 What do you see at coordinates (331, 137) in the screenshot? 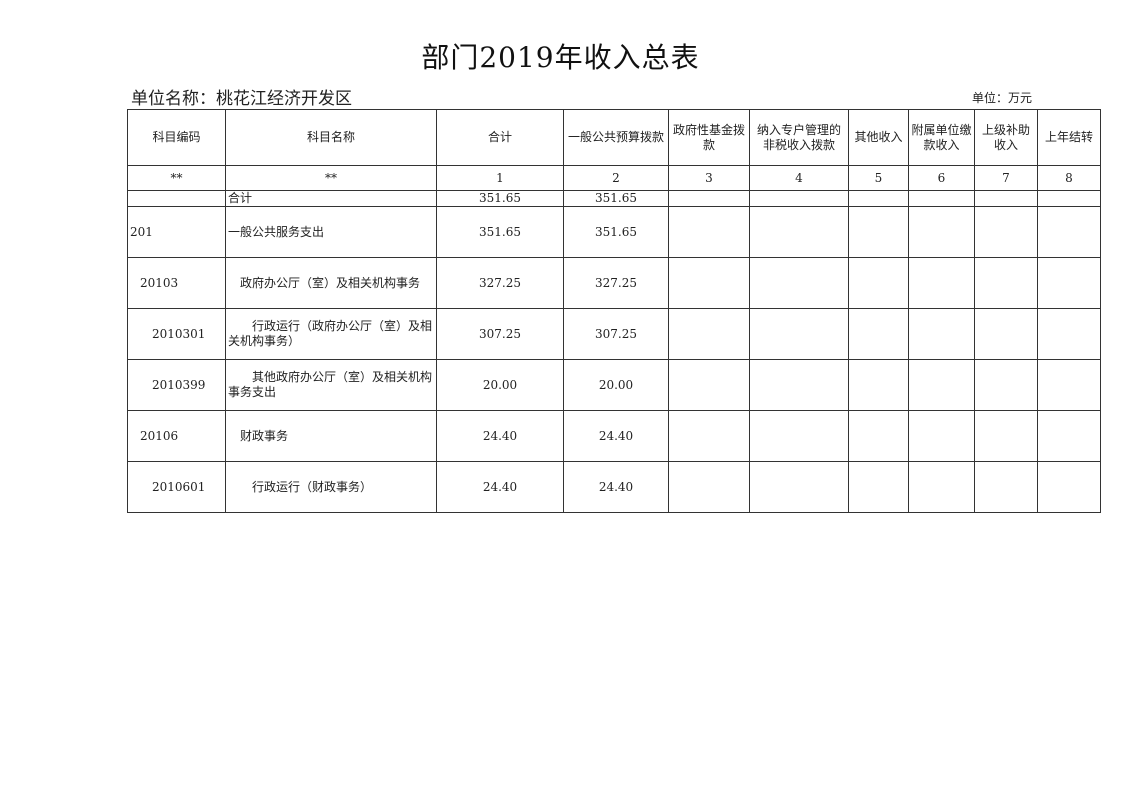
I see `header-cell: 科目名称` at bounding box center [331, 137].